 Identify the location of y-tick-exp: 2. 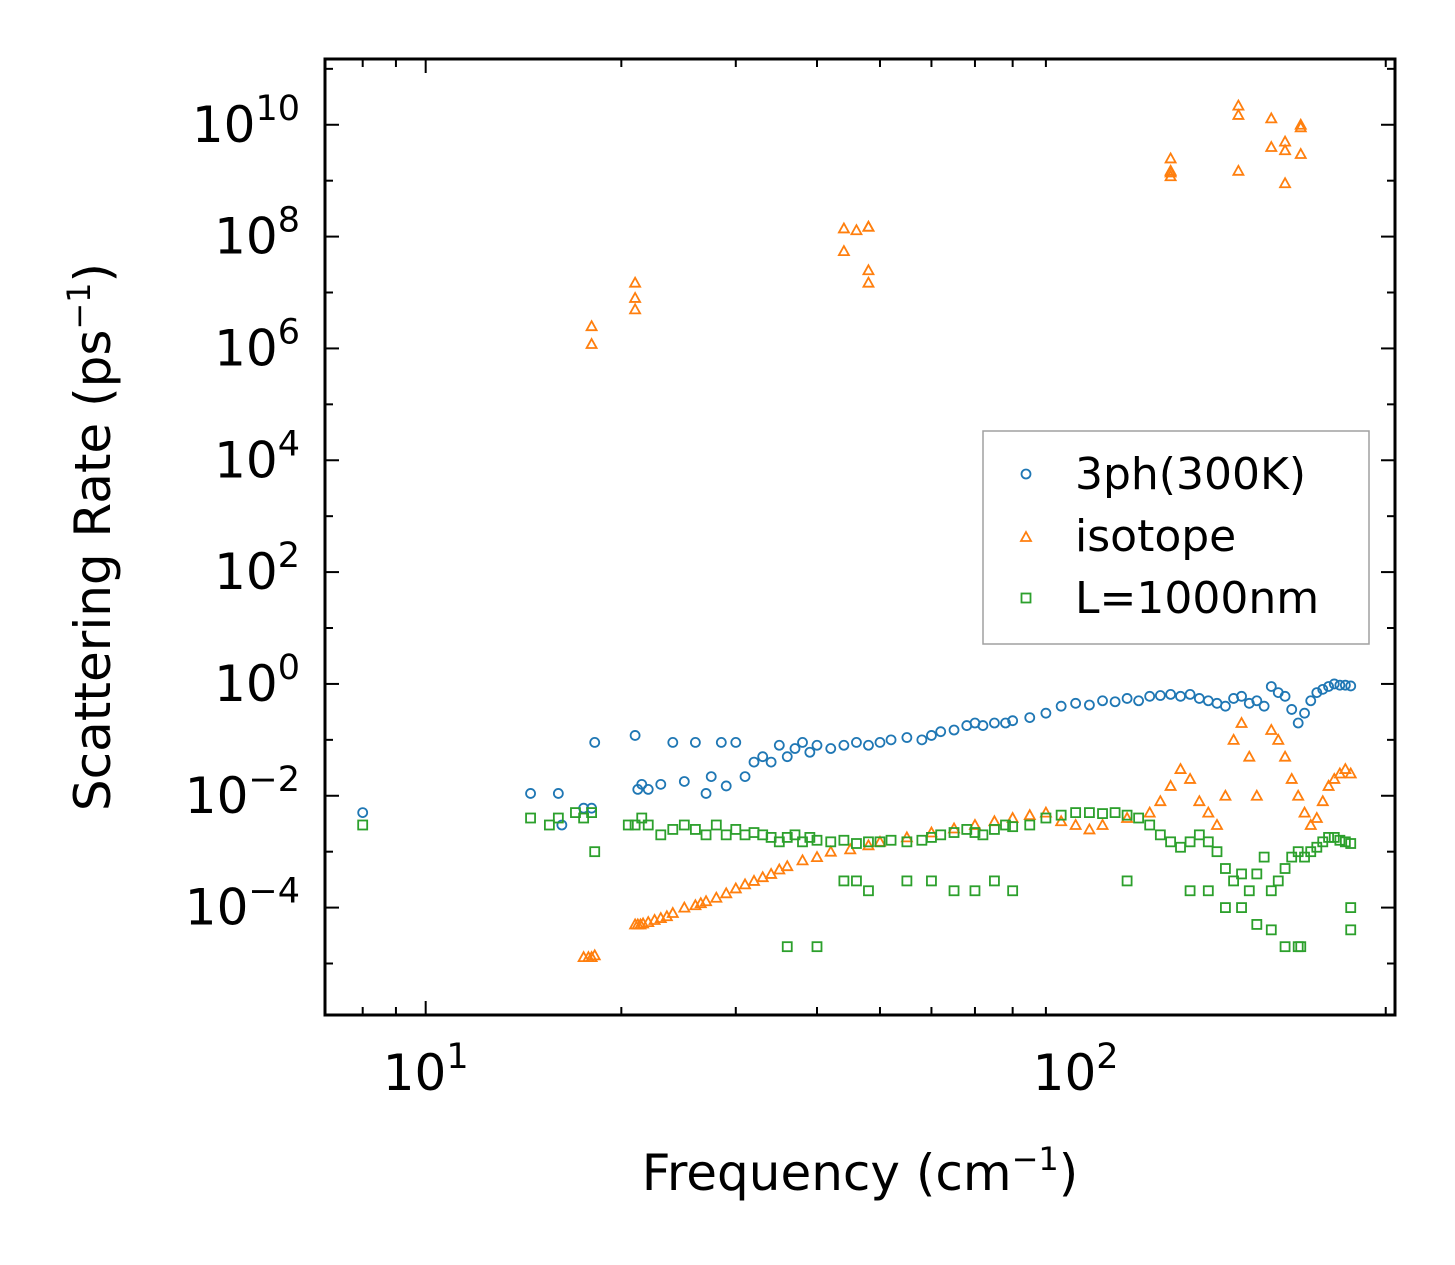
(289, 556).